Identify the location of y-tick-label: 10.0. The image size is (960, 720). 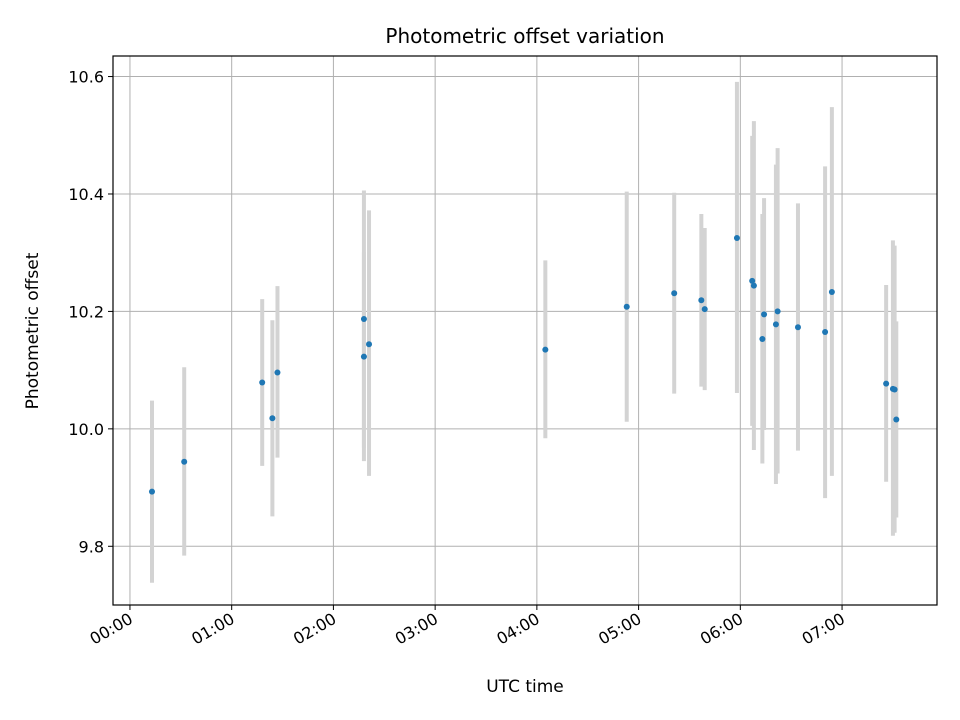
(86, 429).